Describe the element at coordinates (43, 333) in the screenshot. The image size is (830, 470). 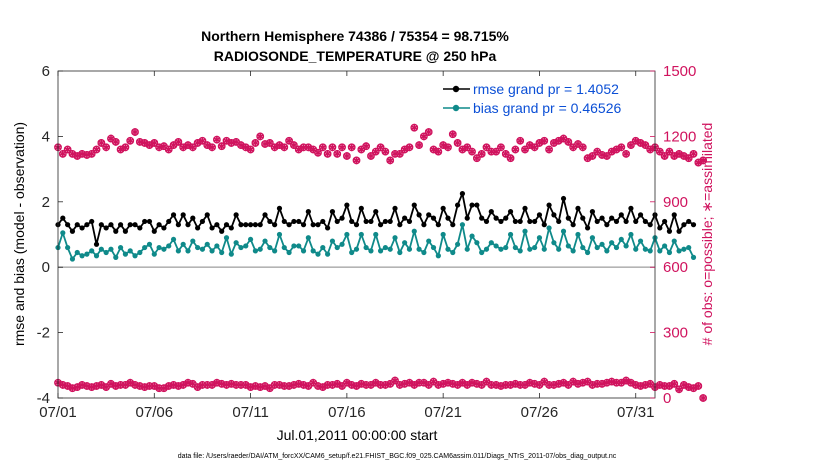
I see `y-left-tick-label: -2` at that location.